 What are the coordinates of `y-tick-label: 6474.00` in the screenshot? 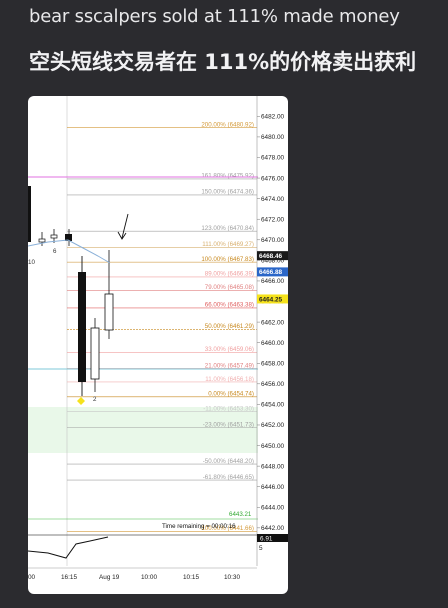 It's located at (273, 199).